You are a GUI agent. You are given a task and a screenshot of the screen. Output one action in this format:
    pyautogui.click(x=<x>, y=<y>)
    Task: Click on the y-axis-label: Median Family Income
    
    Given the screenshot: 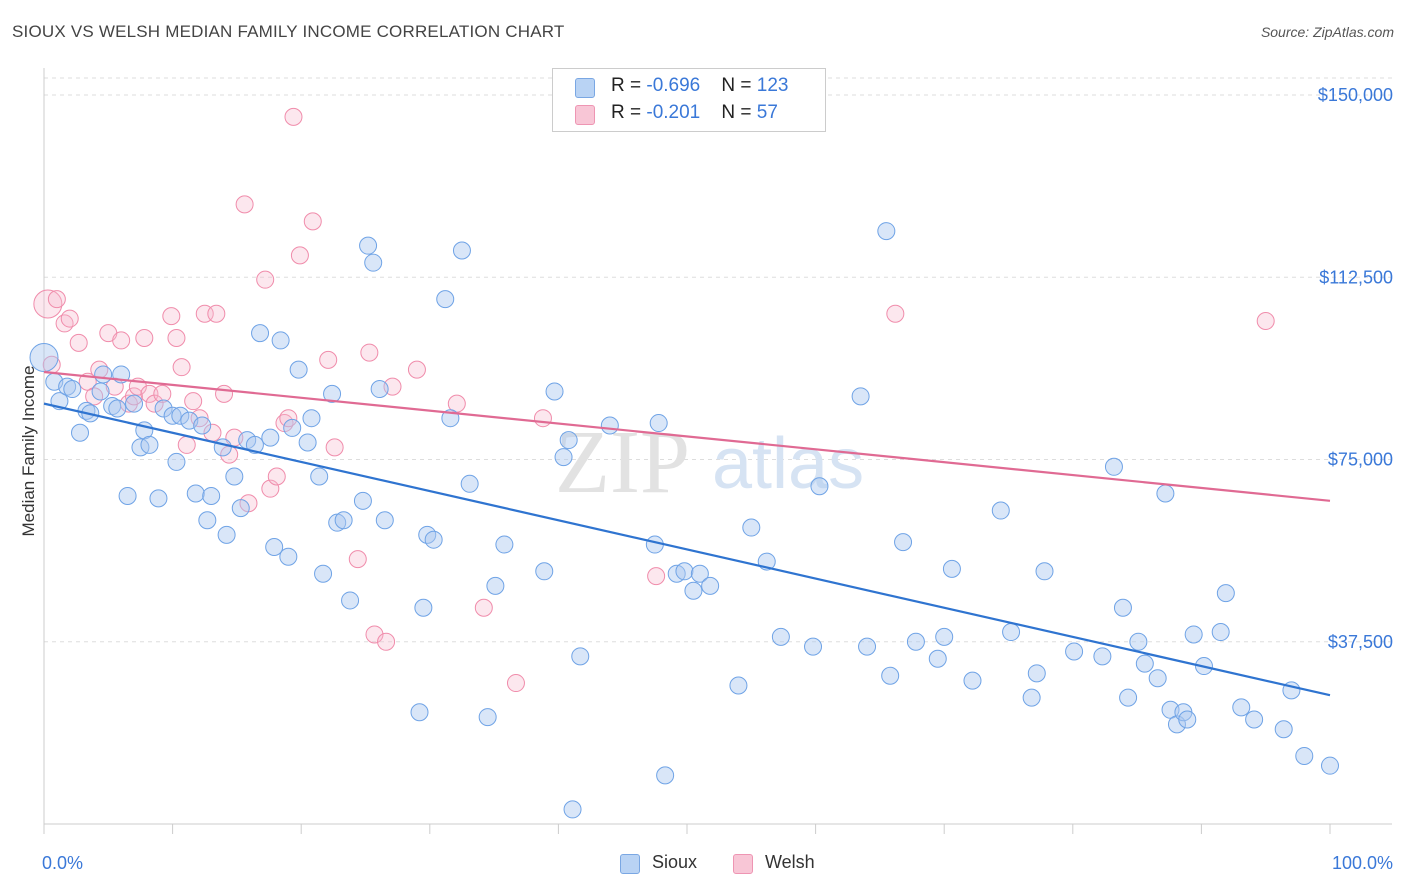 What is the action you would take?
    pyautogui.click(x=28, y=450)
    